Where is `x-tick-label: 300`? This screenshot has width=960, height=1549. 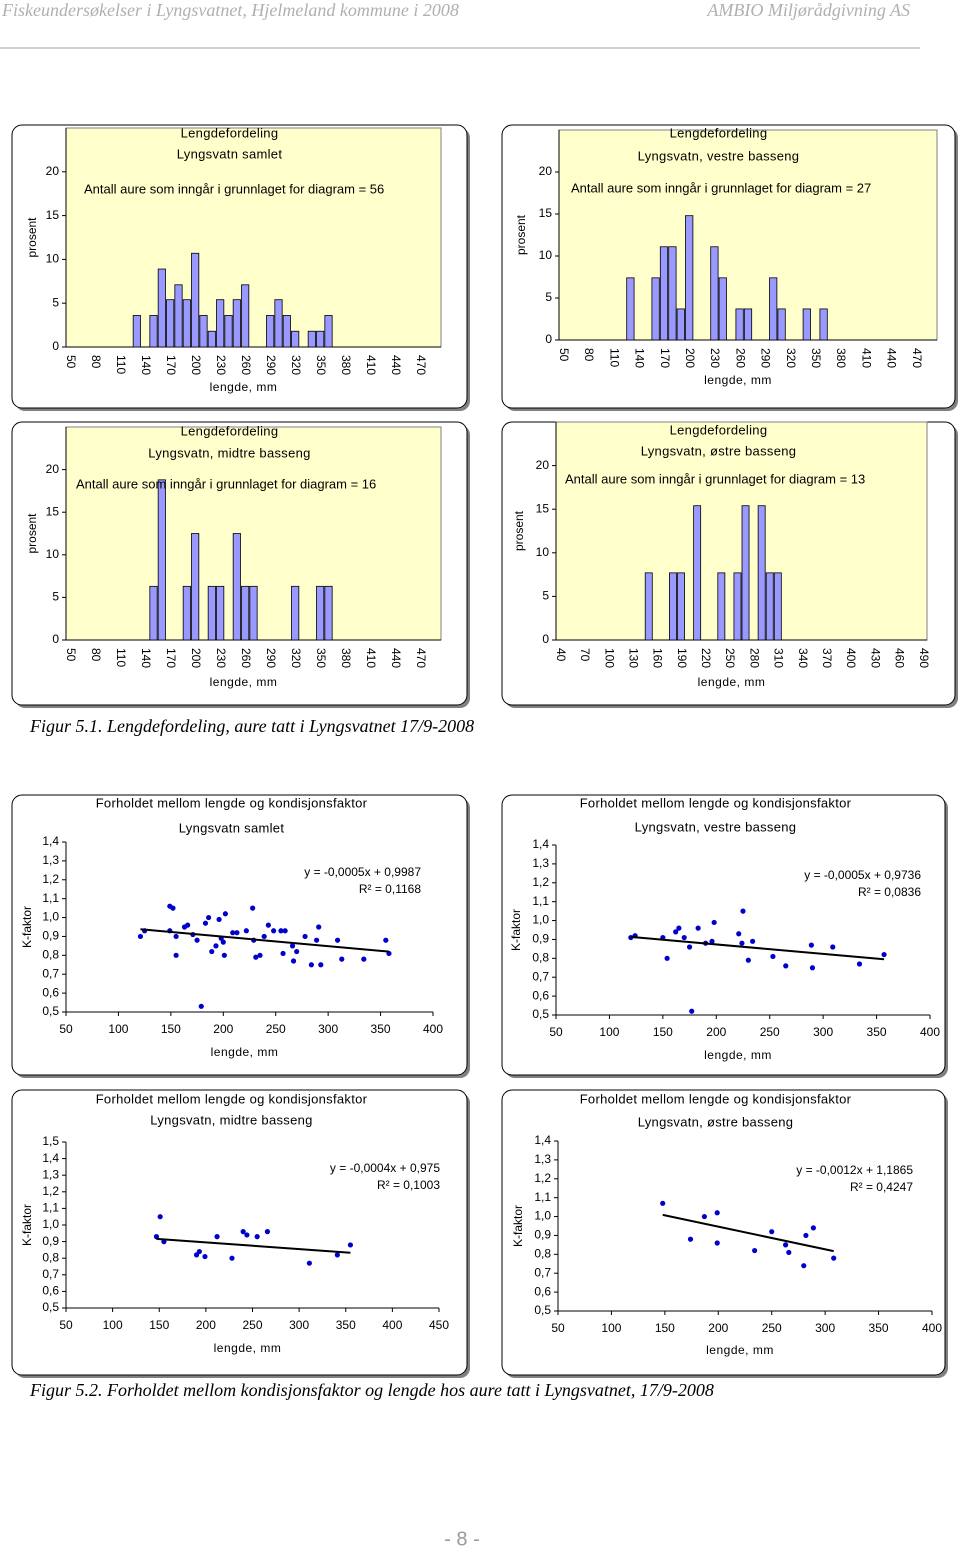 x-tick-label: 300 is located at coordinates (825, 1328).